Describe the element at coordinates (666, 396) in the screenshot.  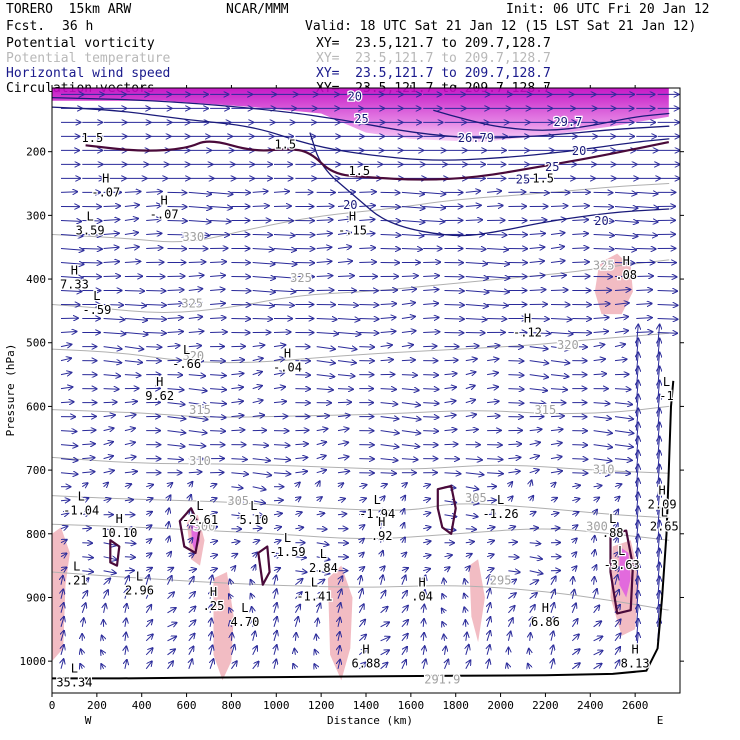
I see `extremum-value: -1` at that location.